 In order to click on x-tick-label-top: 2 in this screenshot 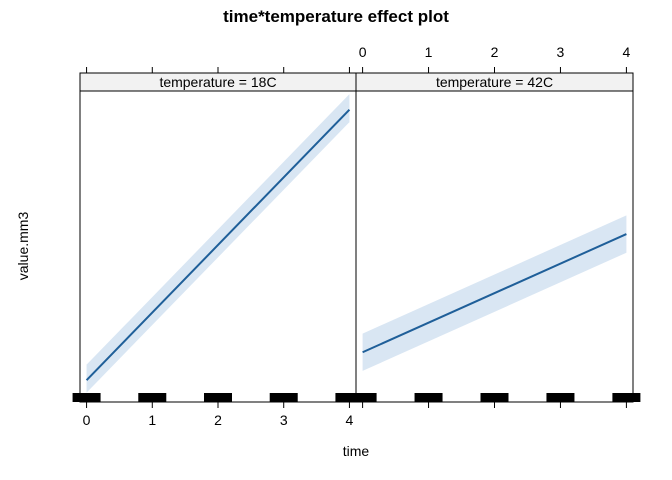, I will do `click(495, 52)`.